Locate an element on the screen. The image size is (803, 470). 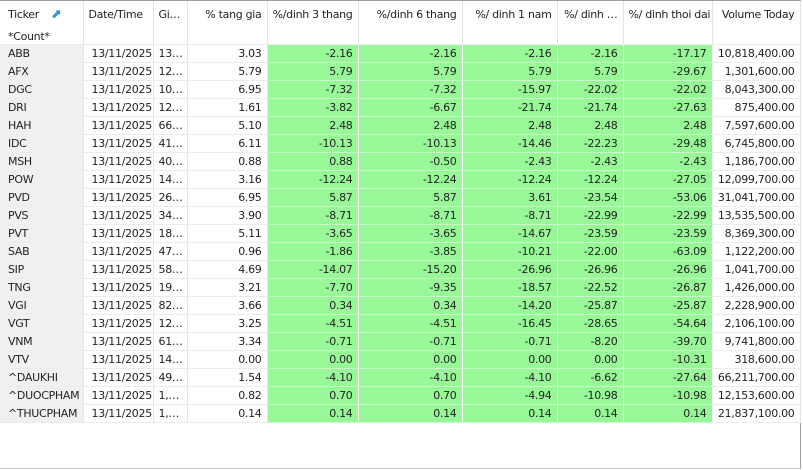
cell-pct-dinh-thoi-dai: -22.02 is located at coordinates (668, 89).